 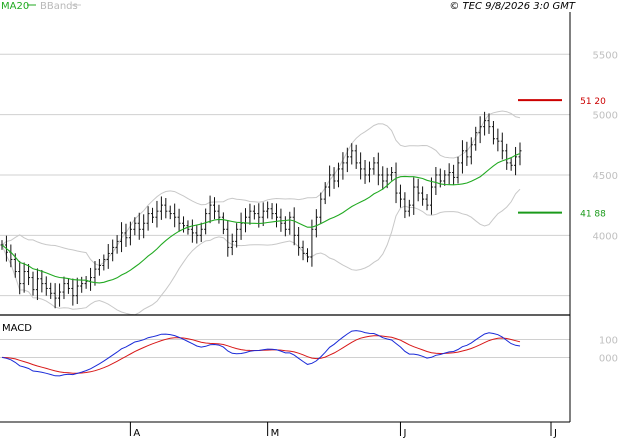 What do you see at coordinates (512, 6) in the screenshot?
I see `copyright-timestamp: © TEC 9/8/2026 3:0 GMT` at bounding box center [512, 6].